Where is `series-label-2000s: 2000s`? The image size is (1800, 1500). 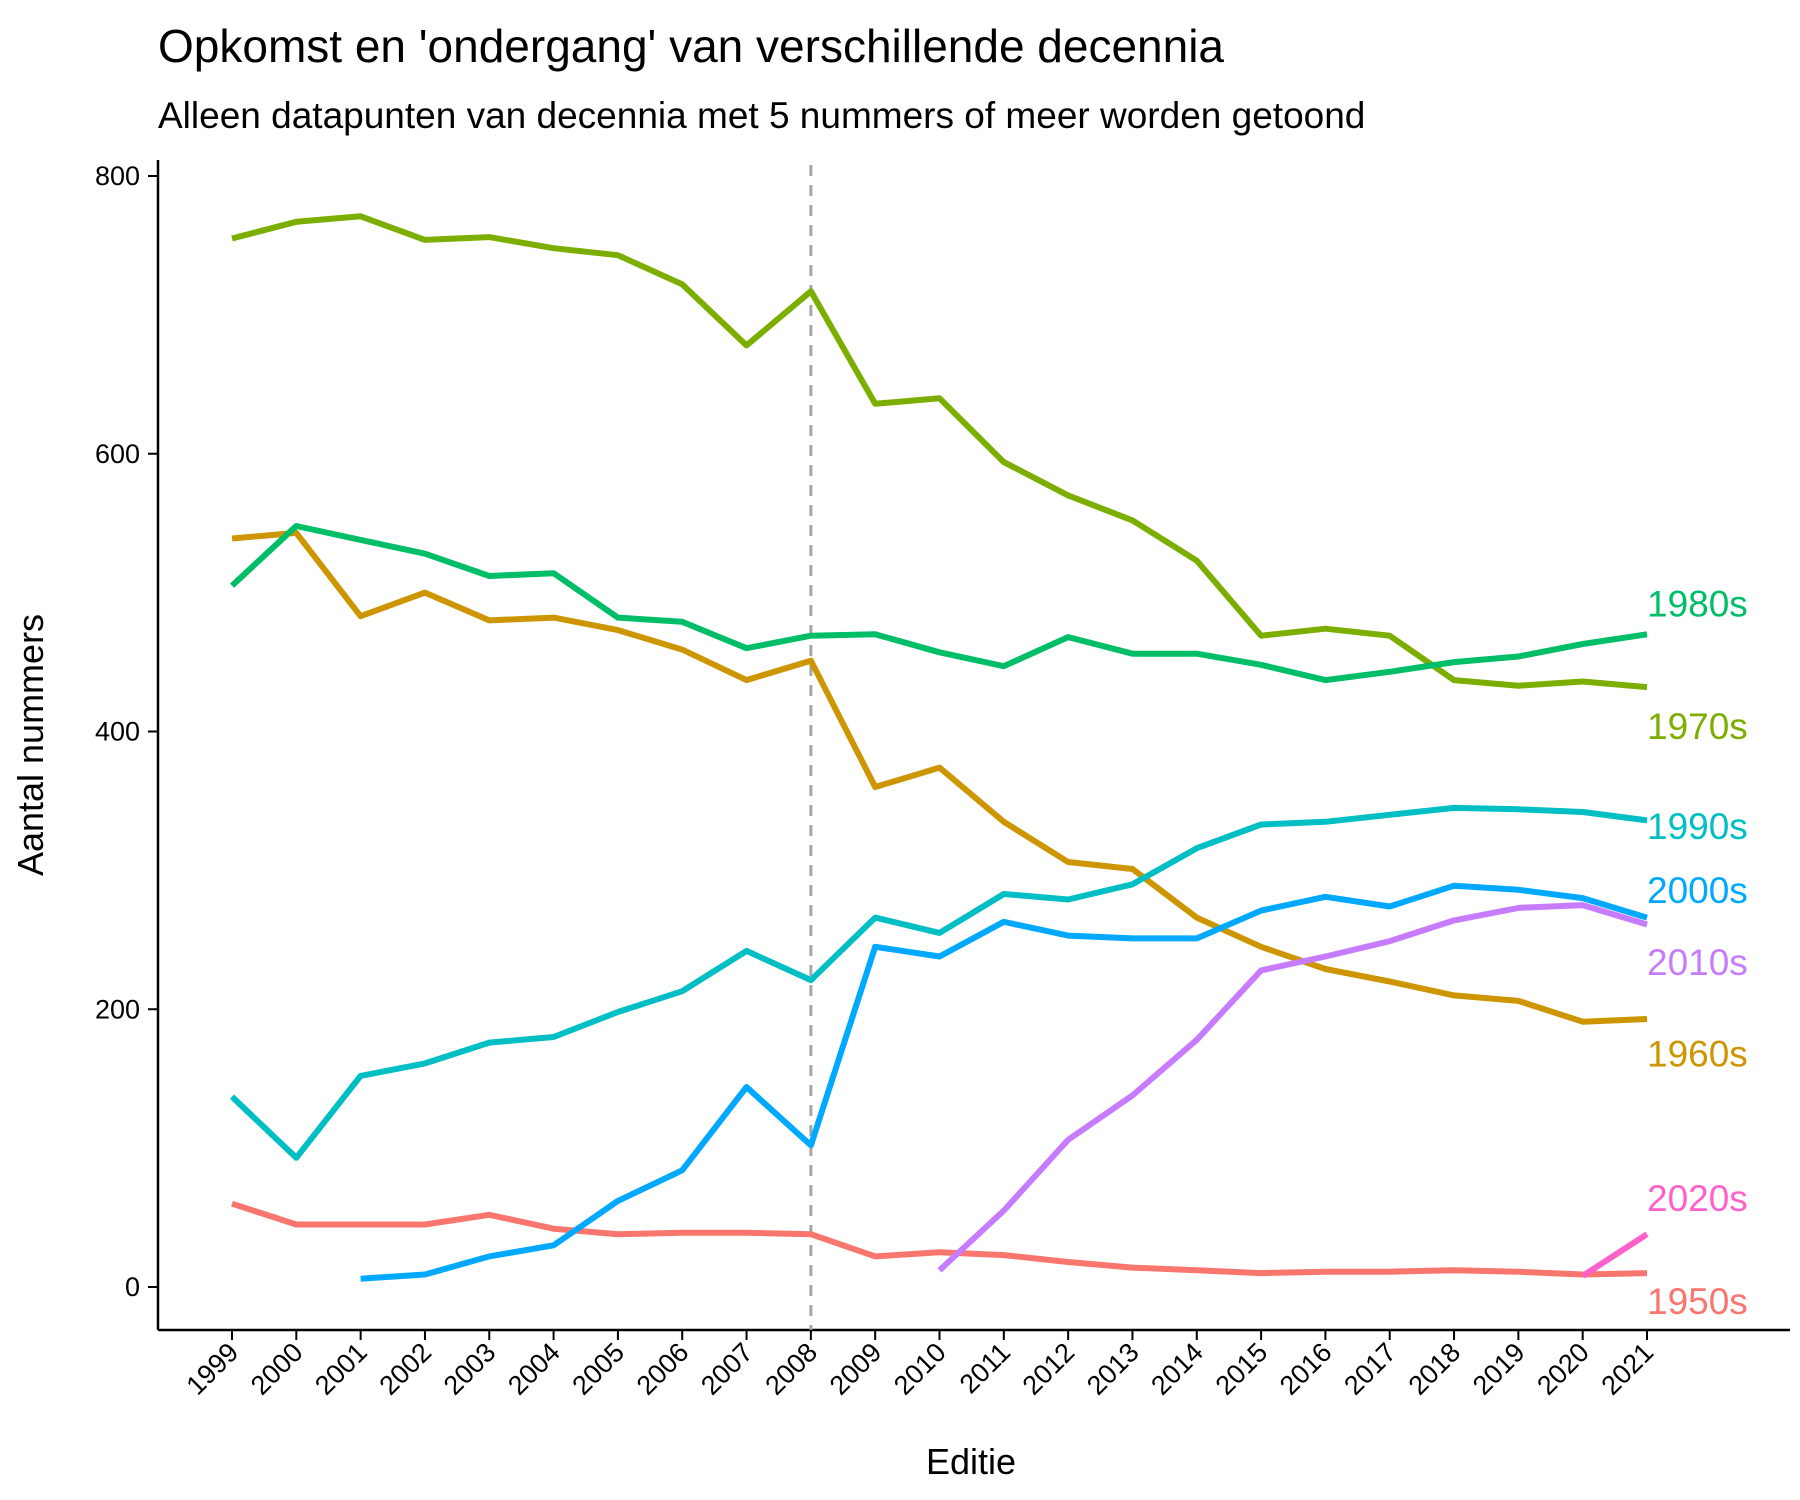 series-label-2000s: 2000s is located at coordinates (1697, 890).